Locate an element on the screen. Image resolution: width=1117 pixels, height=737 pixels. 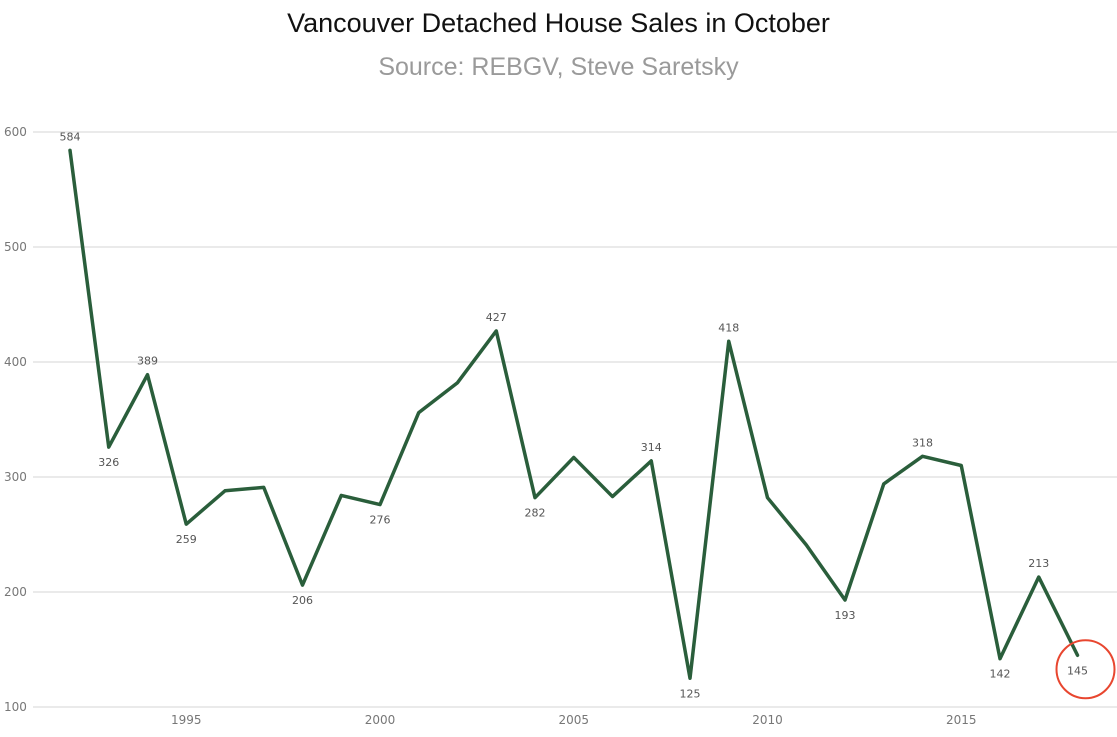
y-tick-label: 600 is located at coordinates (15, 132).